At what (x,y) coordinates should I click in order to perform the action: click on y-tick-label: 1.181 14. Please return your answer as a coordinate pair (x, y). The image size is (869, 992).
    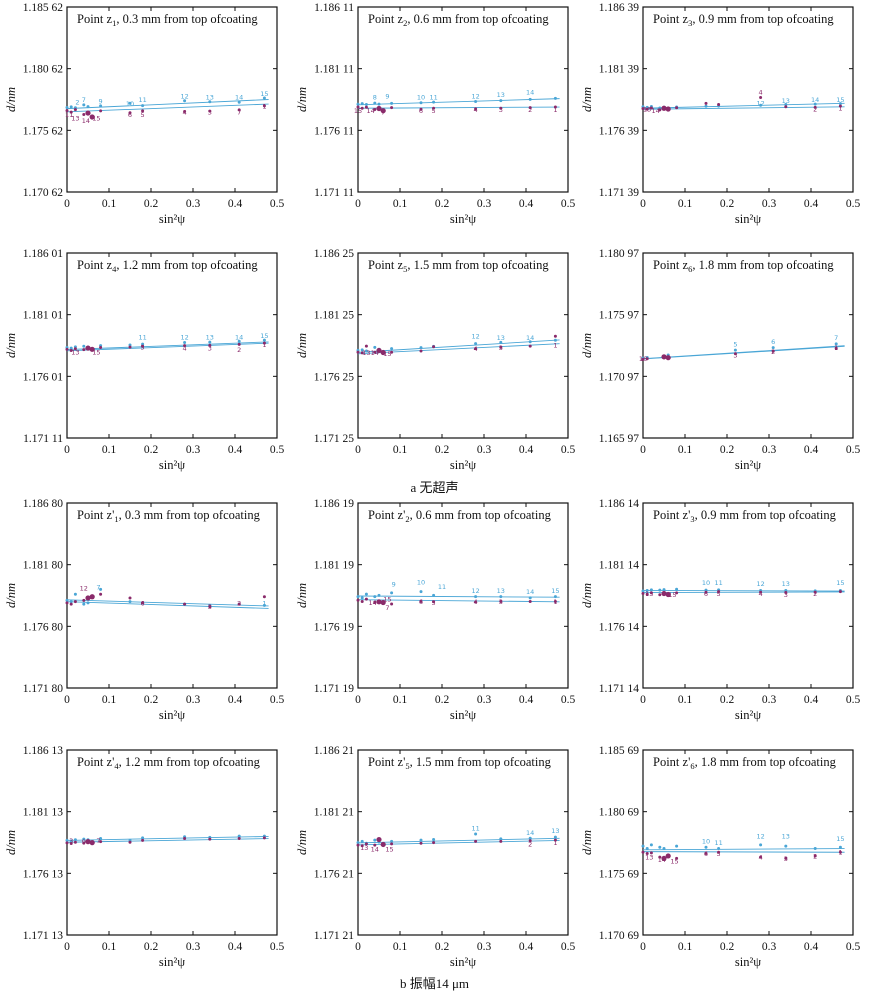
    Looking at the image, I should click on (619, 566).